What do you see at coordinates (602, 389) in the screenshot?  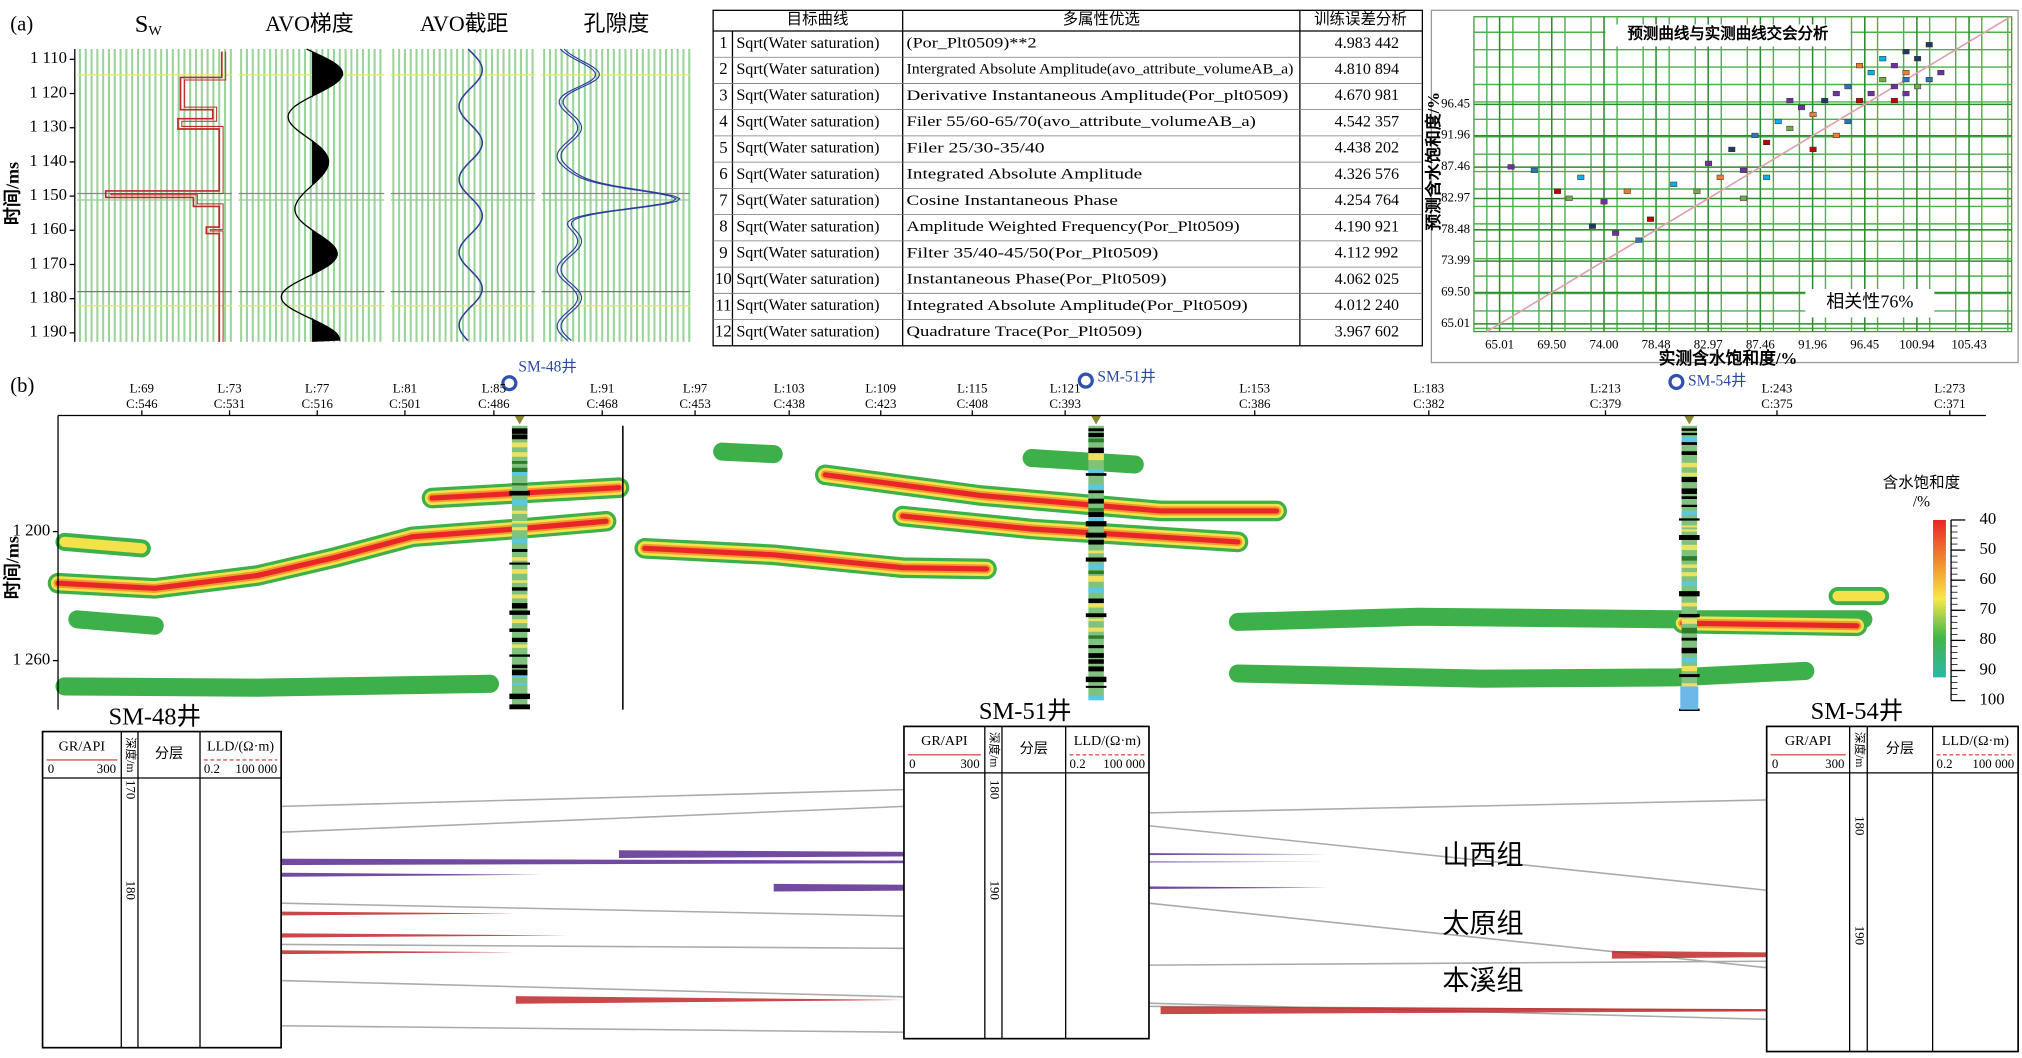 I see `trace-line: L:91` at bounding box center [602, 389].